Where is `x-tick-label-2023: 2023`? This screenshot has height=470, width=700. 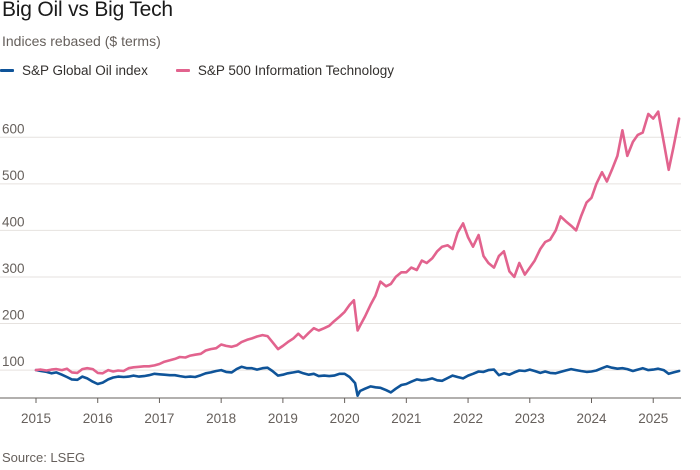
x-tick-label-2023: 2023 is located at coordinates (530, 418).